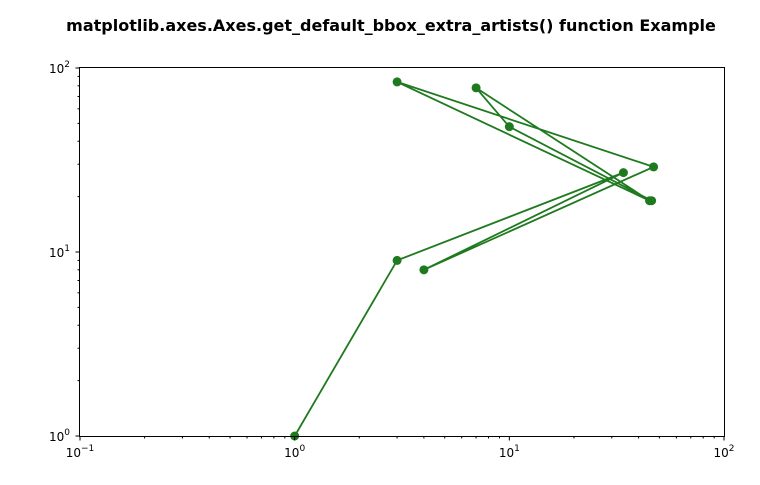  What do you see at coordinates (723, 452) in the screenshot?
I see `x-tick-label: 10²` at bounding box center [723, 452].